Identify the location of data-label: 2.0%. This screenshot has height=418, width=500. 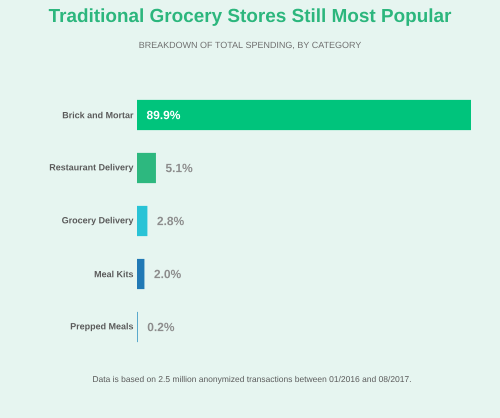
(167, 274).